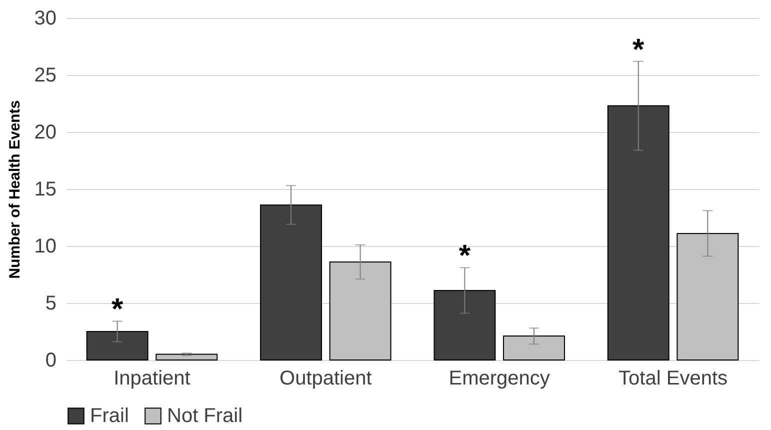 The height and width of the screenshot is (430, 771). I want to click on y-tick-label: 10, so click(45, 247).